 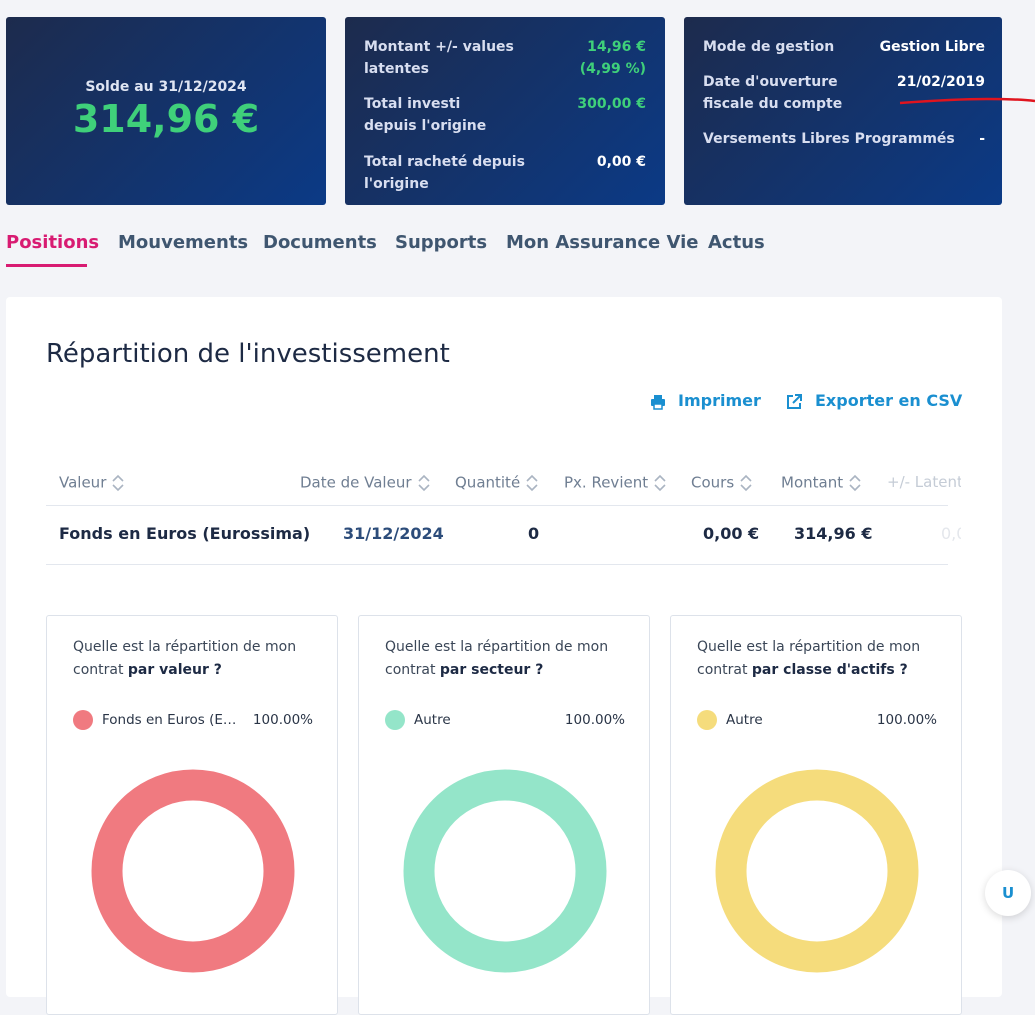 I want to click on column-header: Valeur, so click(x=91, y=483).